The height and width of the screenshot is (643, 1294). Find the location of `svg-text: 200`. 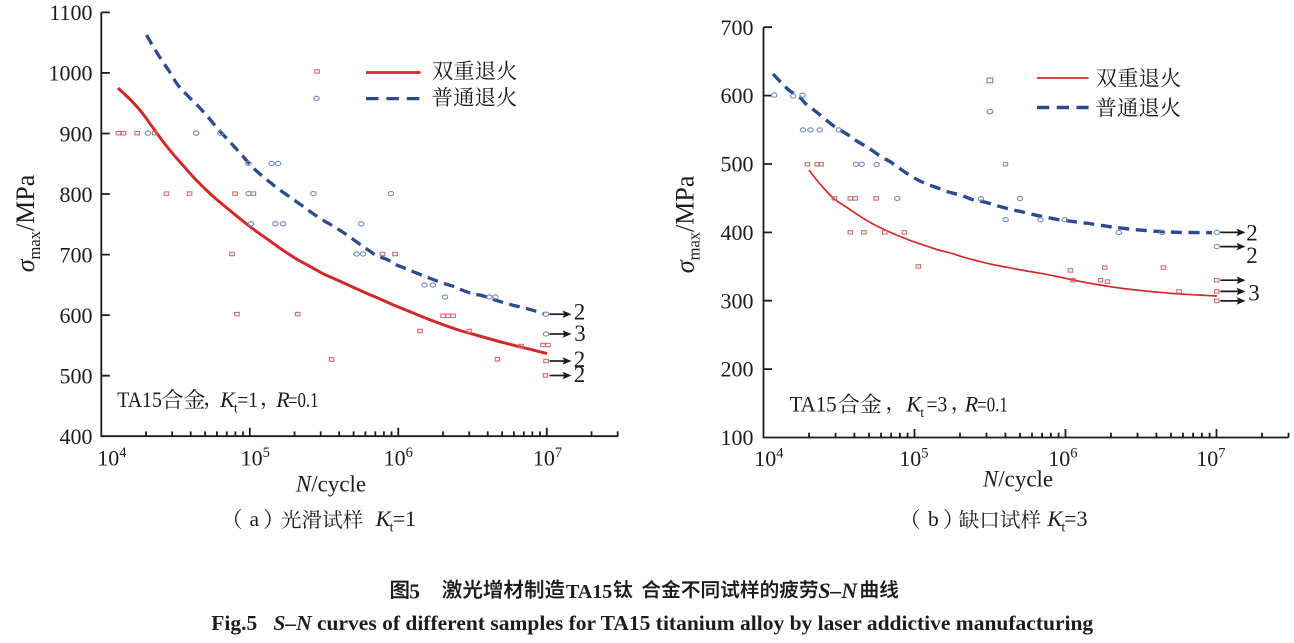

svg-text: 200 is located at coordinates (737, 369).